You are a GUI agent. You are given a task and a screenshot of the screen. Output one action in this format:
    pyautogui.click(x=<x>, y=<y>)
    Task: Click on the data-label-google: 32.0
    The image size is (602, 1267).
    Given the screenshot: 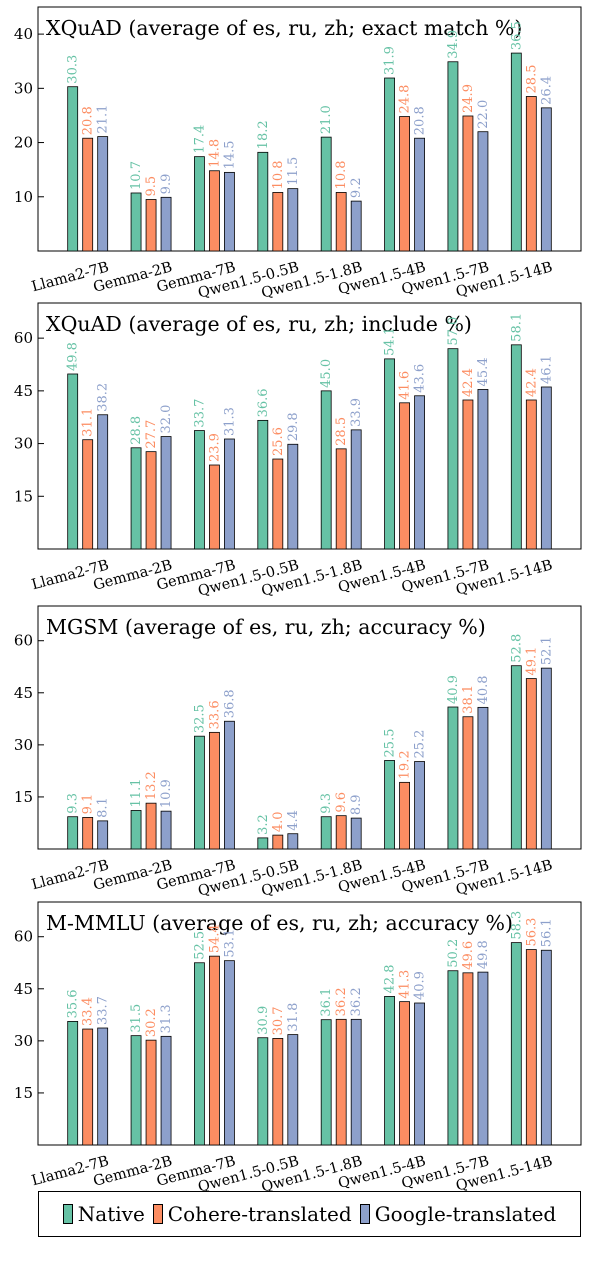 What is the action you would take?
    pyautogui.click(x=166, y=419)
    